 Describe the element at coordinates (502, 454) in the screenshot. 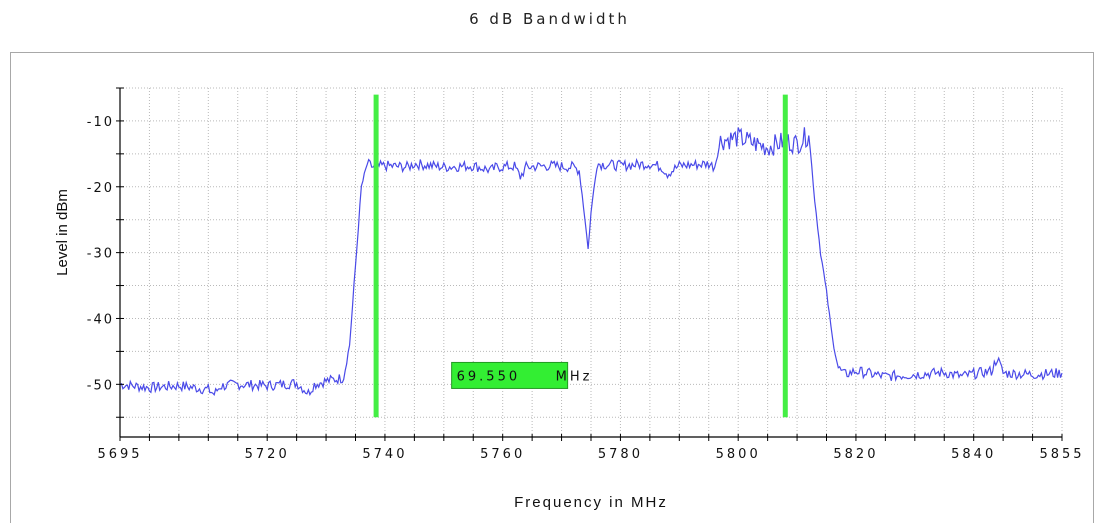

I see `x-tick-label: 5760` at that location.